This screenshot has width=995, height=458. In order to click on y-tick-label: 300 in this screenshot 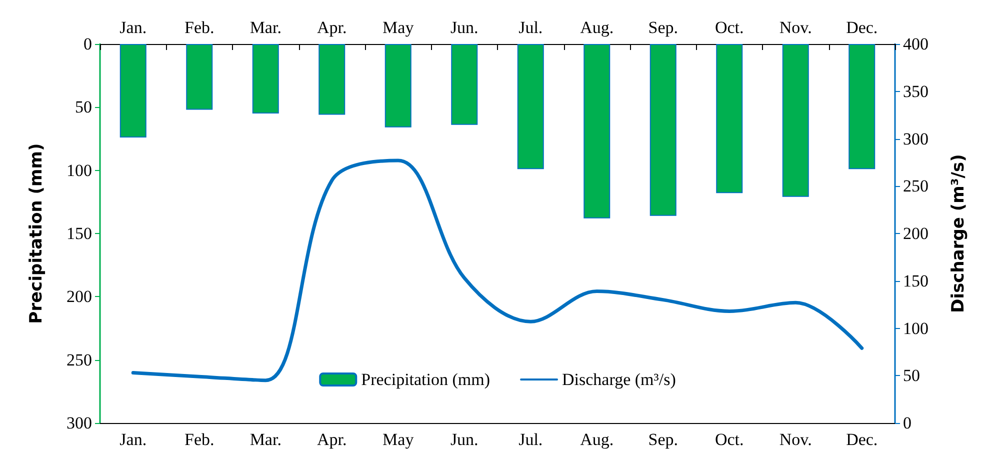, I will do `click(79, 423)`.